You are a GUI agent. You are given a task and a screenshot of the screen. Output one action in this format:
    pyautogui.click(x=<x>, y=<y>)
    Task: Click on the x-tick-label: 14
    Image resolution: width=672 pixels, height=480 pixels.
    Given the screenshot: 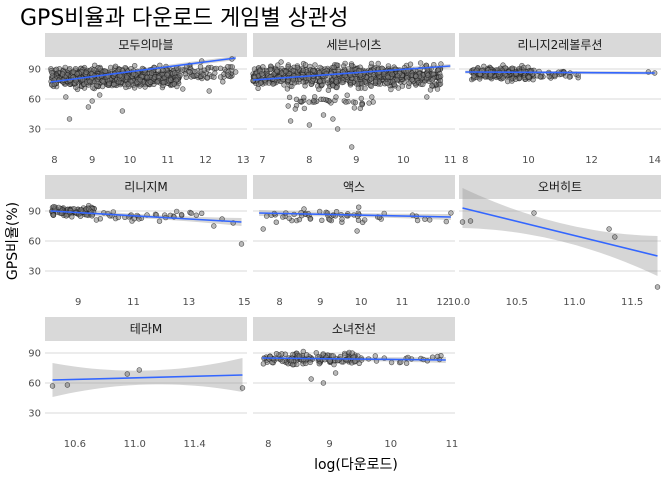 What is the action you would take?
    pyautogui.click(x=654, y=160)
    